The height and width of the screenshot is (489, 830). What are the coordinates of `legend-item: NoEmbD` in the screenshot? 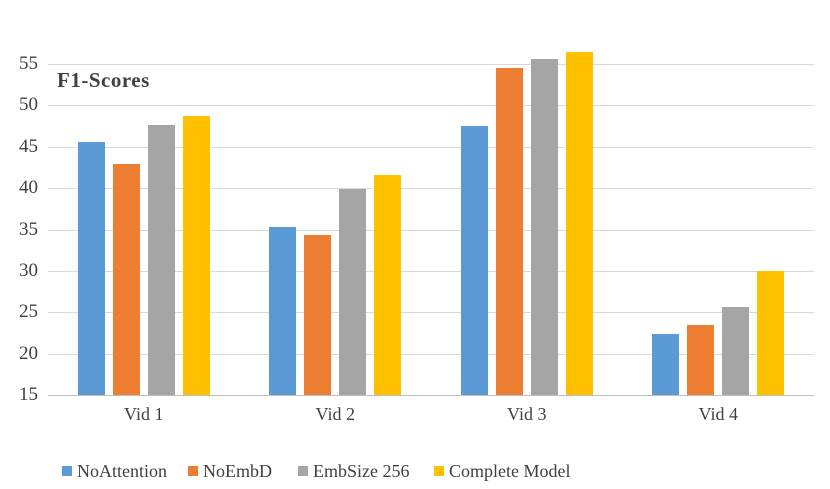 It's located at (230, 471).